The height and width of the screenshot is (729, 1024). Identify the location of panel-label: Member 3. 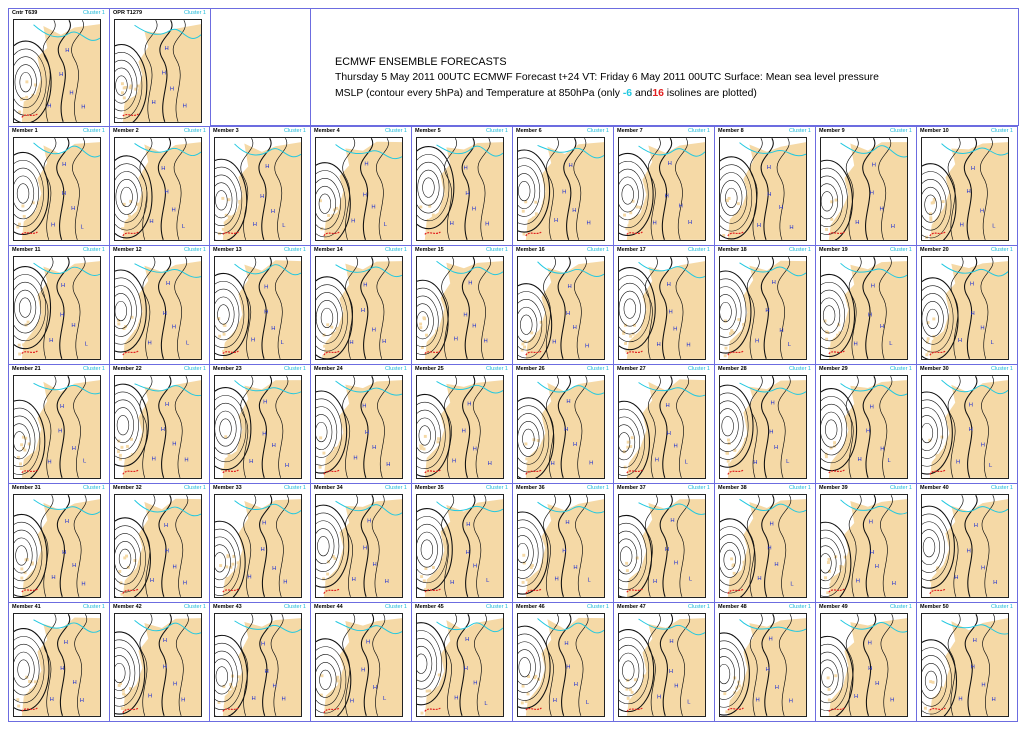
(226, 131).